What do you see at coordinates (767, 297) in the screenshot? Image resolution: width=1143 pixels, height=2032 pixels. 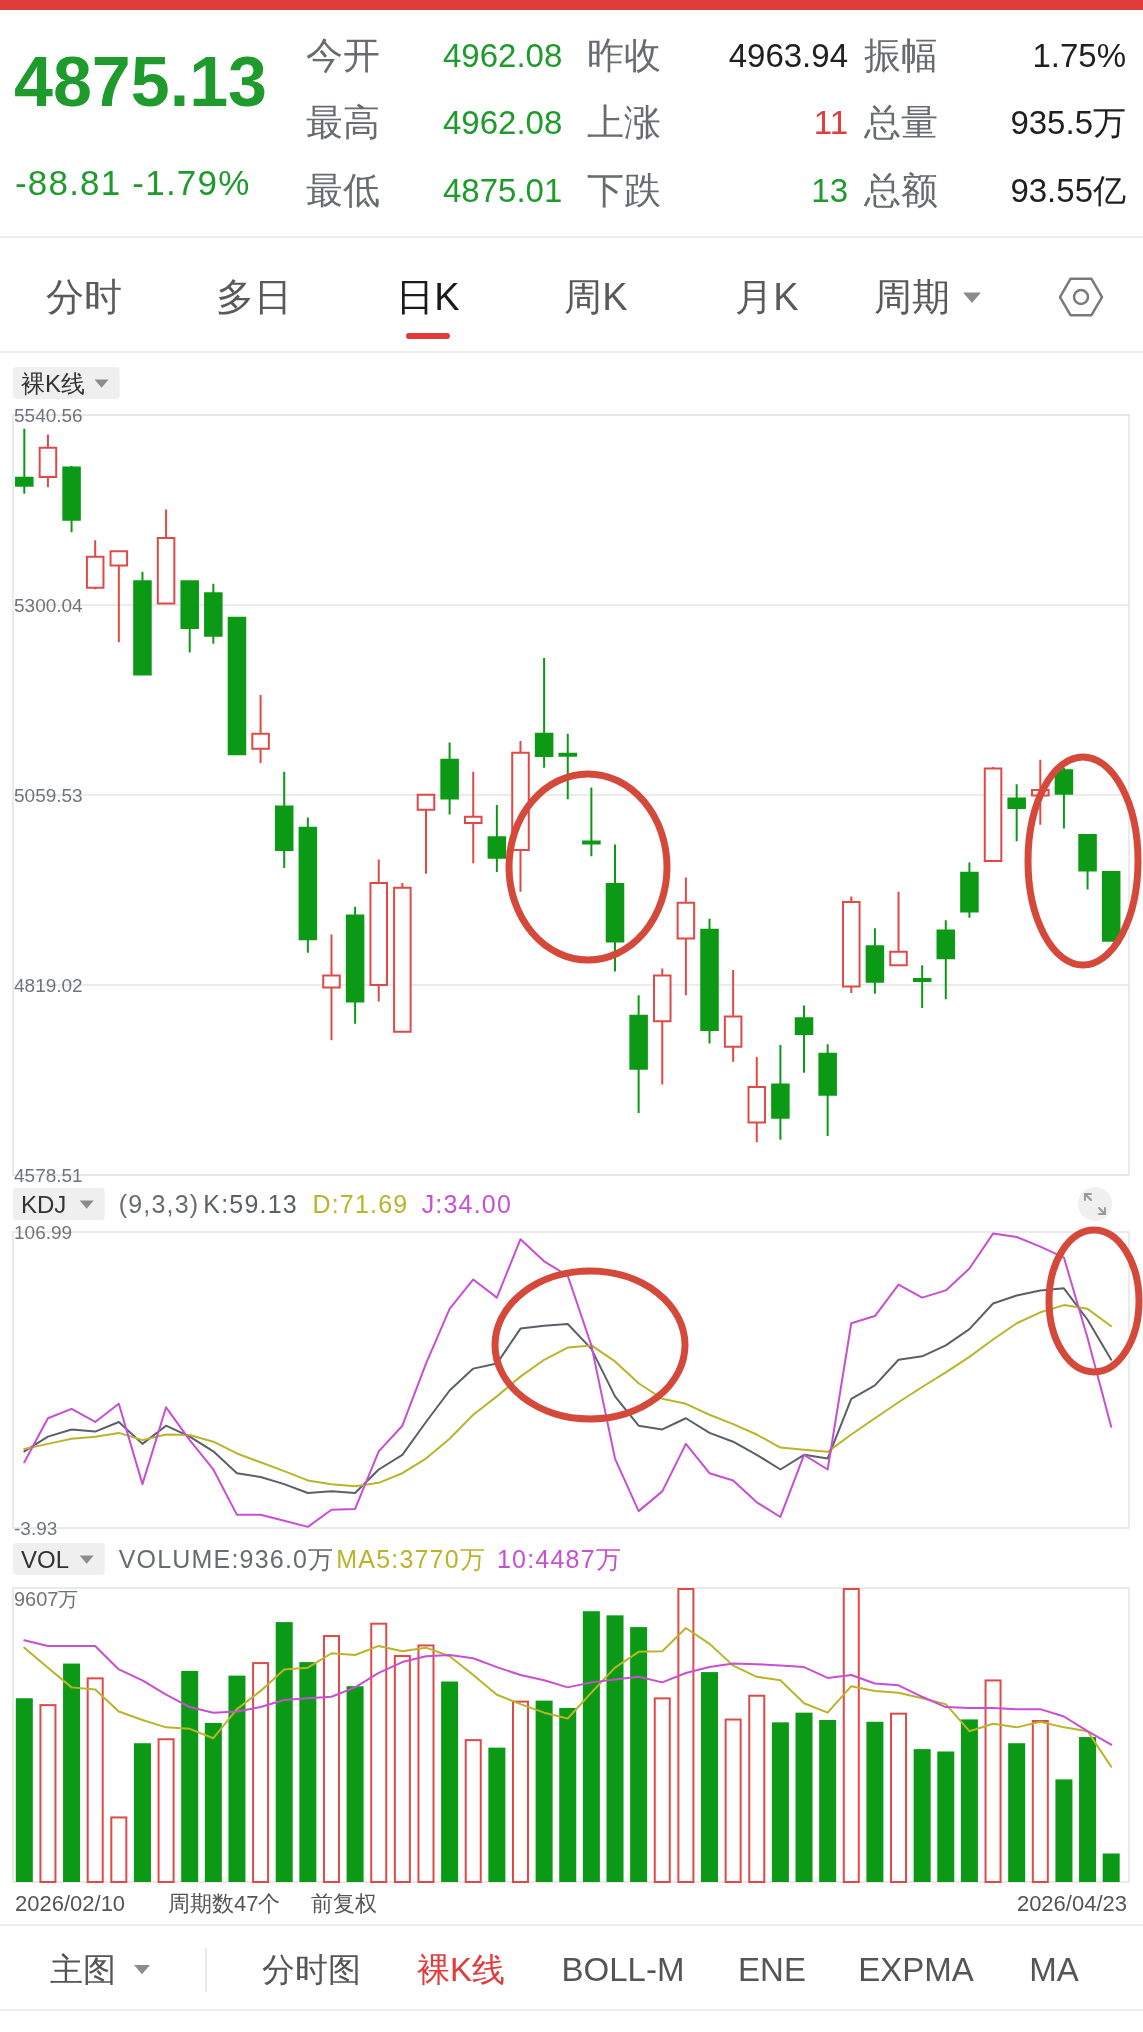 I see `text: 月K` at bounding box center [767, 297].